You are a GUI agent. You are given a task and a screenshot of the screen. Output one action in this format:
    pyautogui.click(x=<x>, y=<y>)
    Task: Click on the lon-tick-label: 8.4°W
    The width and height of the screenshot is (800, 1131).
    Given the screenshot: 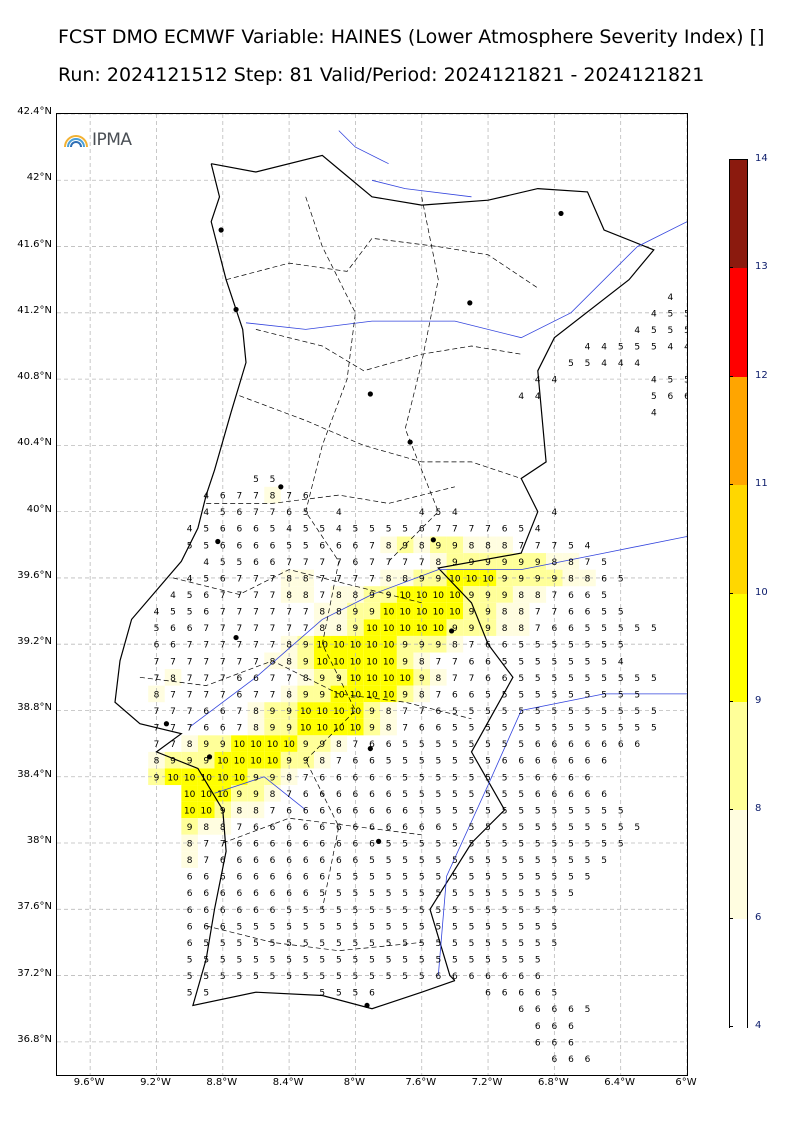 What is the action you would take?
    pyautogui.click(x=288, y=1082)
    